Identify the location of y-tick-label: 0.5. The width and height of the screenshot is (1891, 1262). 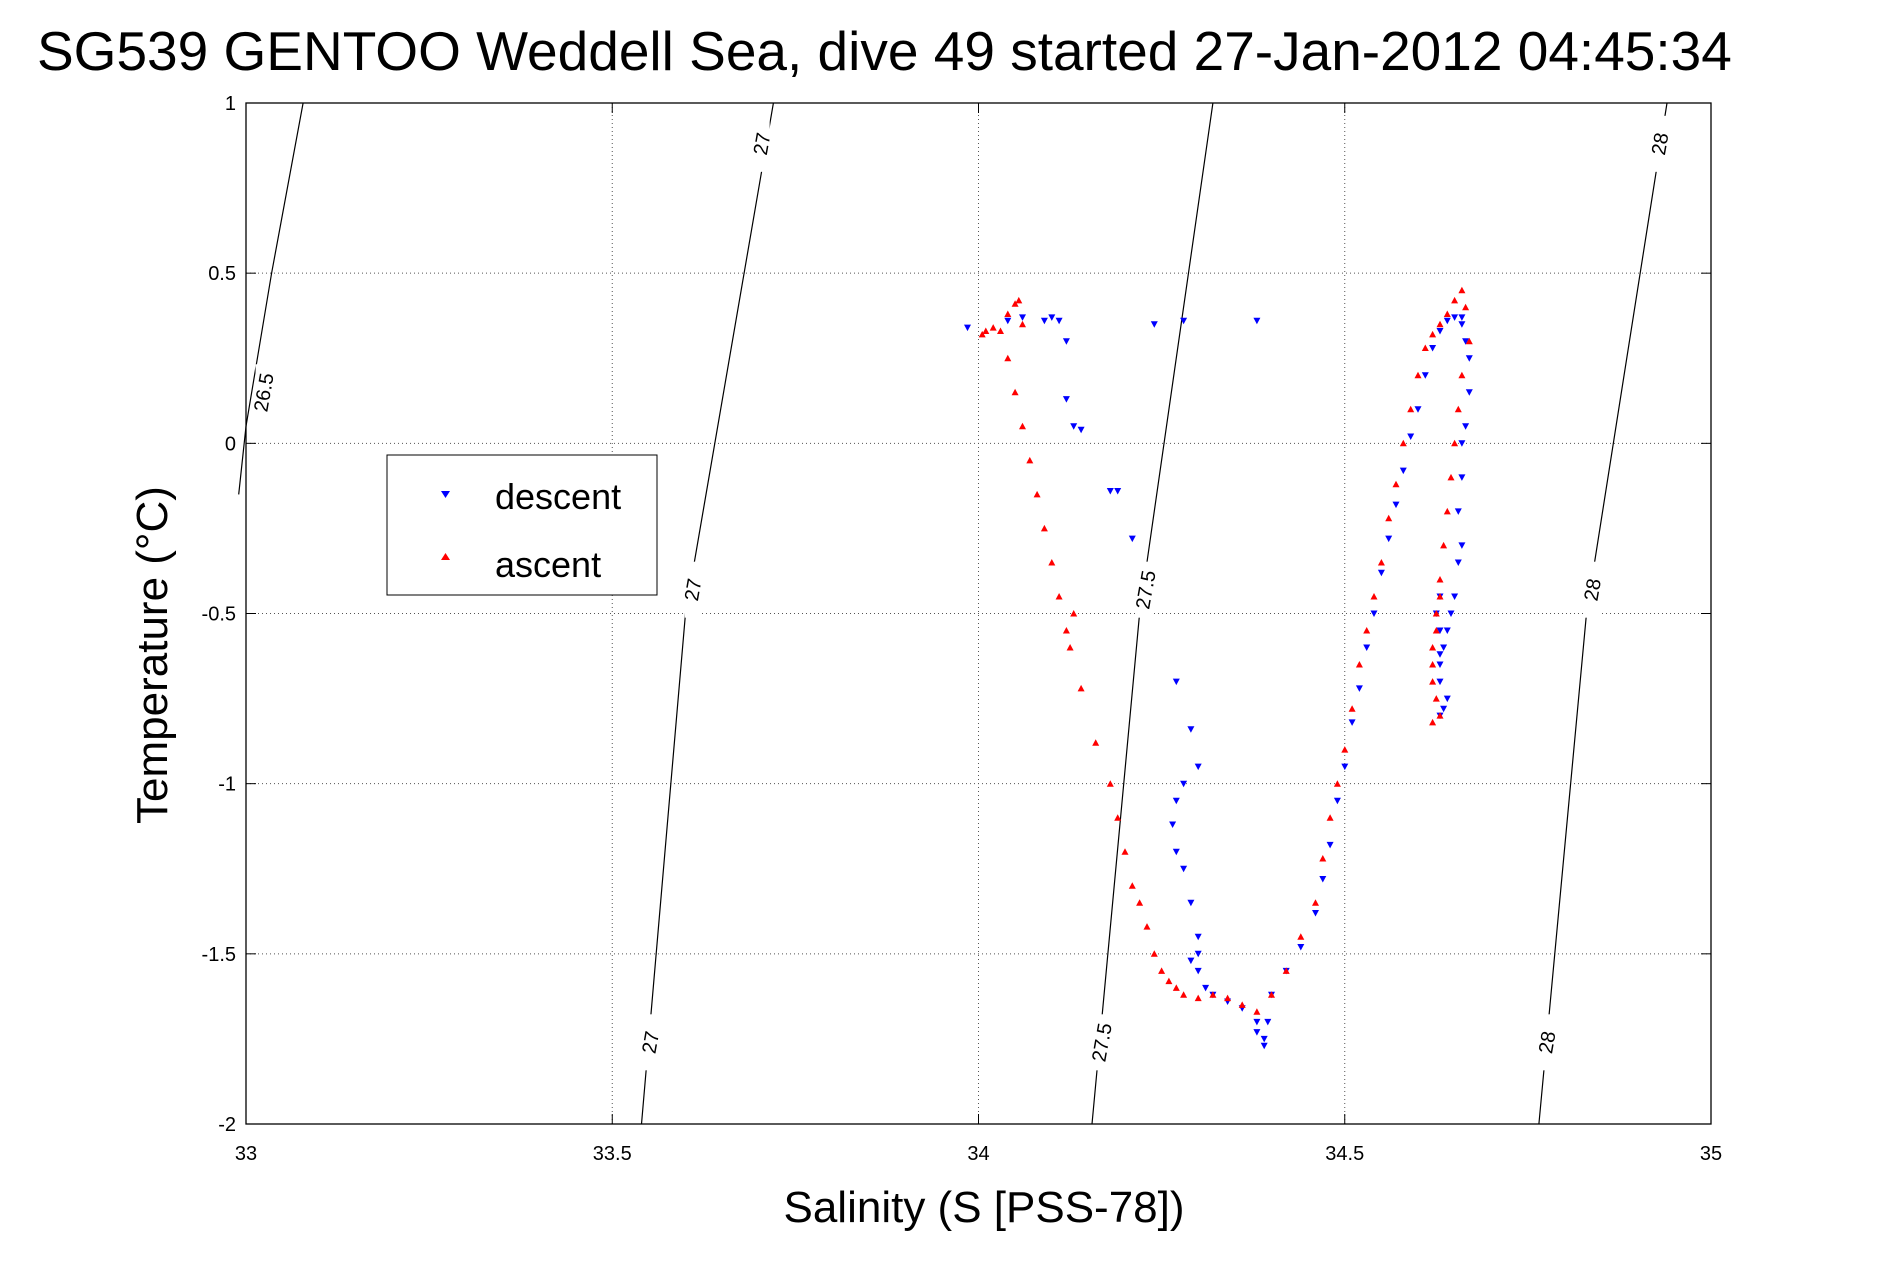
(222, 274).